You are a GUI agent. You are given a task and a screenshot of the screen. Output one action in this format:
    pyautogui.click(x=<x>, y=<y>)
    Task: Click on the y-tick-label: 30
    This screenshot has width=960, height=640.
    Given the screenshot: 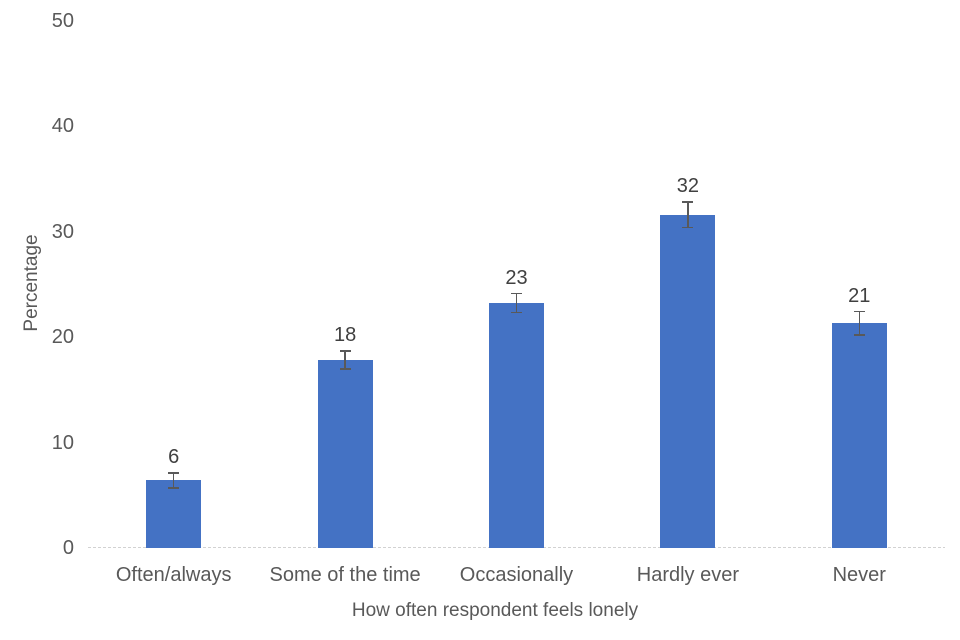 What is the action you would take?
    pyautogui.click(x=62, y=231)
    